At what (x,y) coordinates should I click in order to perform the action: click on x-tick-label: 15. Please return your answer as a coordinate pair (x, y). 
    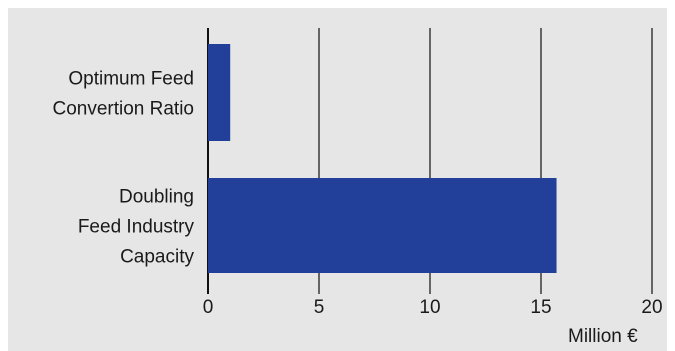
    Looking at the image, I should click on (540, 307).